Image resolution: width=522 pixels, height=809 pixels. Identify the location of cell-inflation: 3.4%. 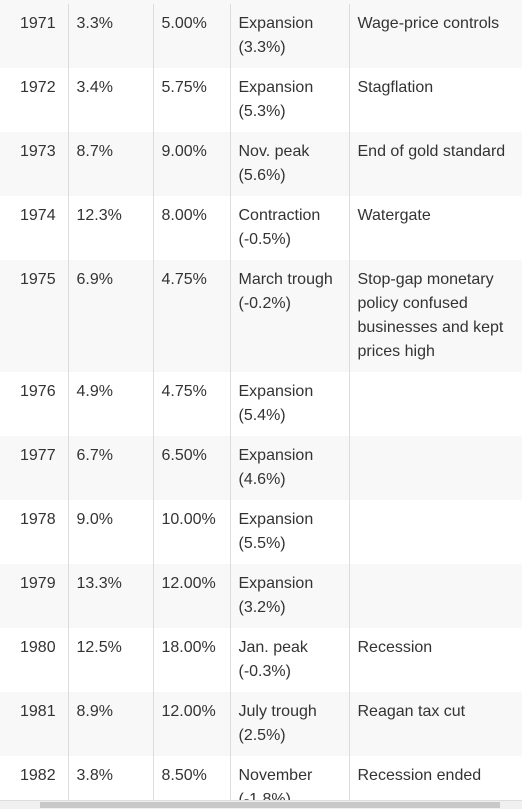
(110, 100).